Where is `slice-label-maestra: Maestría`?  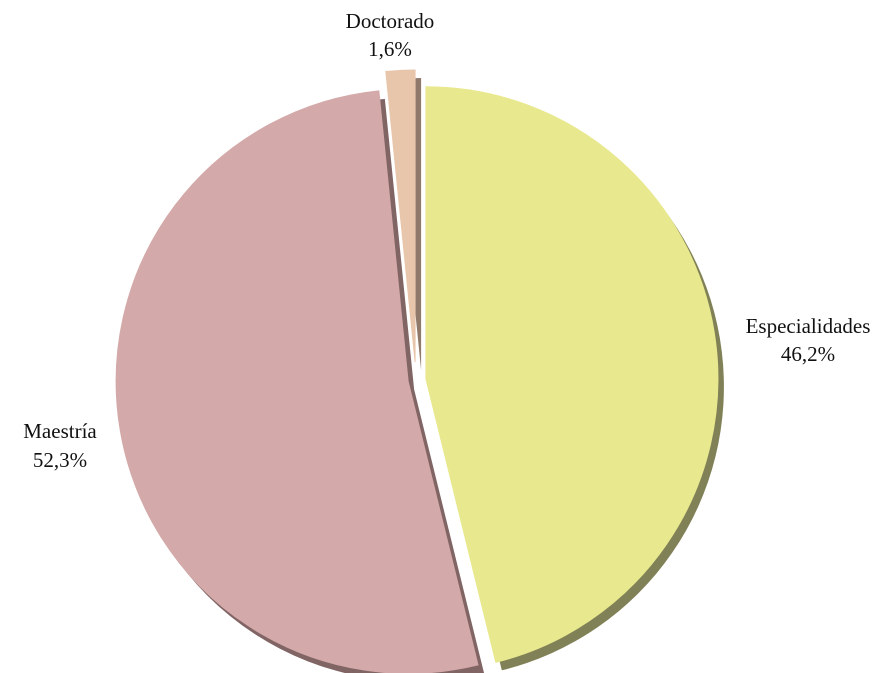 slice-label-maestra: Maestría is located at coordinates (60, 431).